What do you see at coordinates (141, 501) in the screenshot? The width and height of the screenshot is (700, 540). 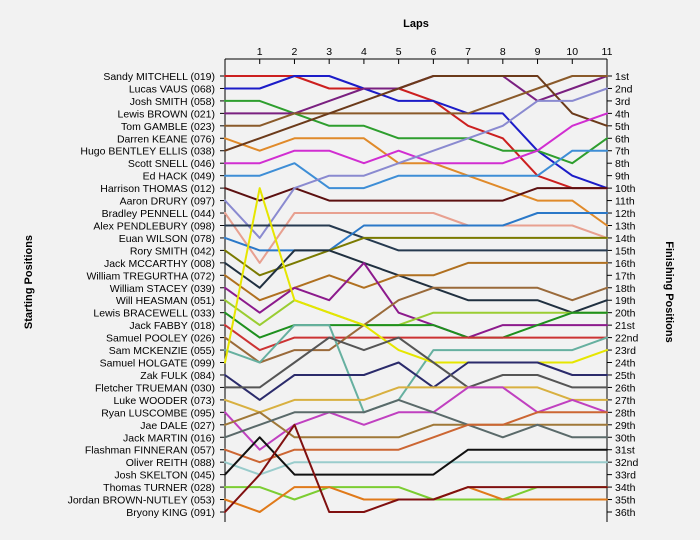 I see `starting-position-label: Jordan BROWN-NUTLEY (053)` at bounding box center [141, 501].